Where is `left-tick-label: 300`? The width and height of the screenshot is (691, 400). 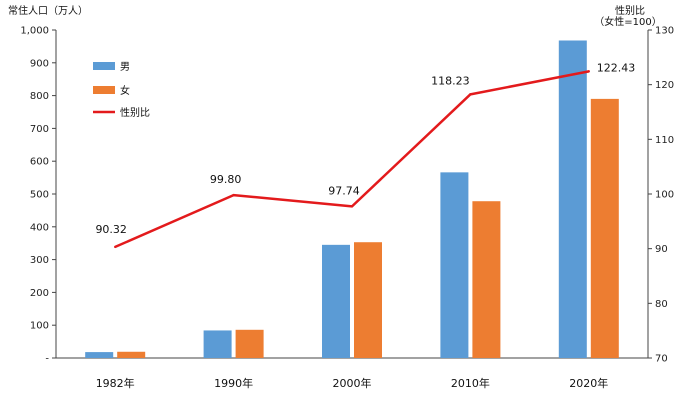 left-tick-label: 300 is located at coordinates (39, 260).